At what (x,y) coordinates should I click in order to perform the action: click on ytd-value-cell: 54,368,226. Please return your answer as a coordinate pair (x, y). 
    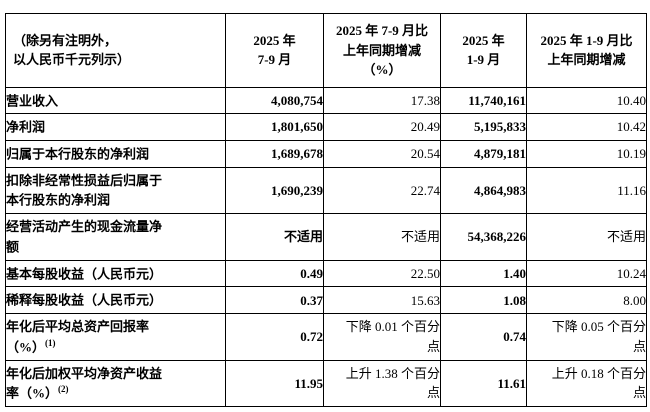
    Looking at the image, I should click on (483, 237).